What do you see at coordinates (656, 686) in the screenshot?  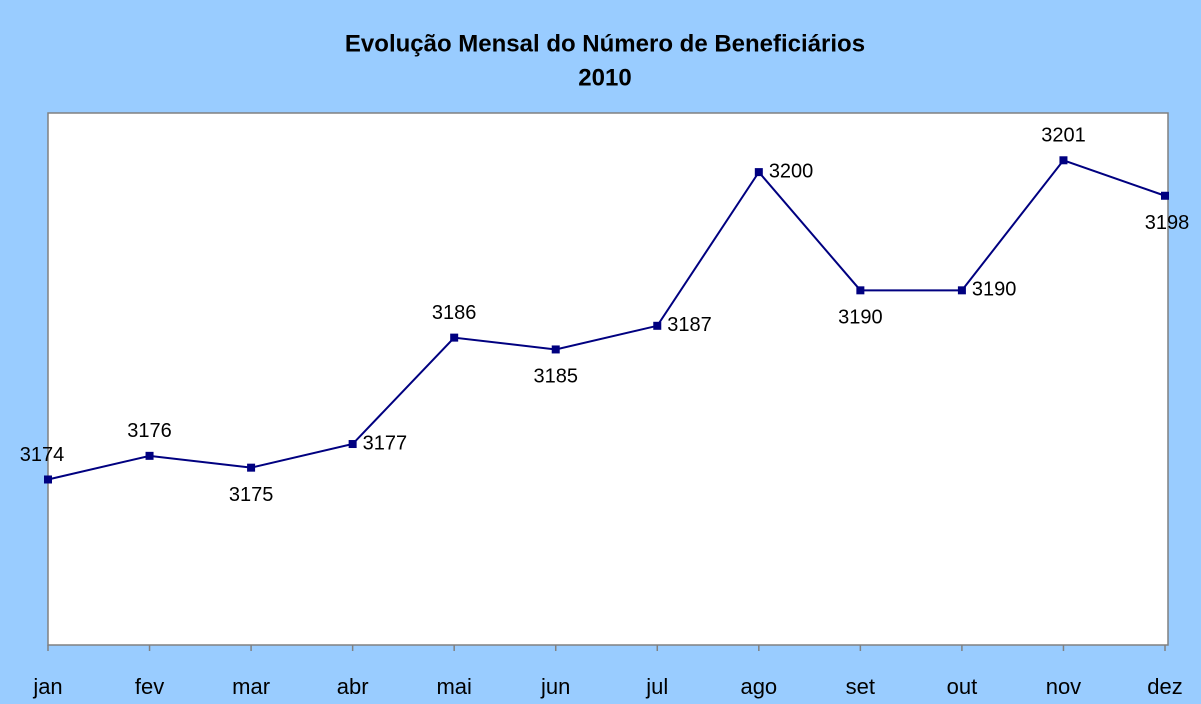 I see `x-tick-label: jul` at bounding box center [656, 686].